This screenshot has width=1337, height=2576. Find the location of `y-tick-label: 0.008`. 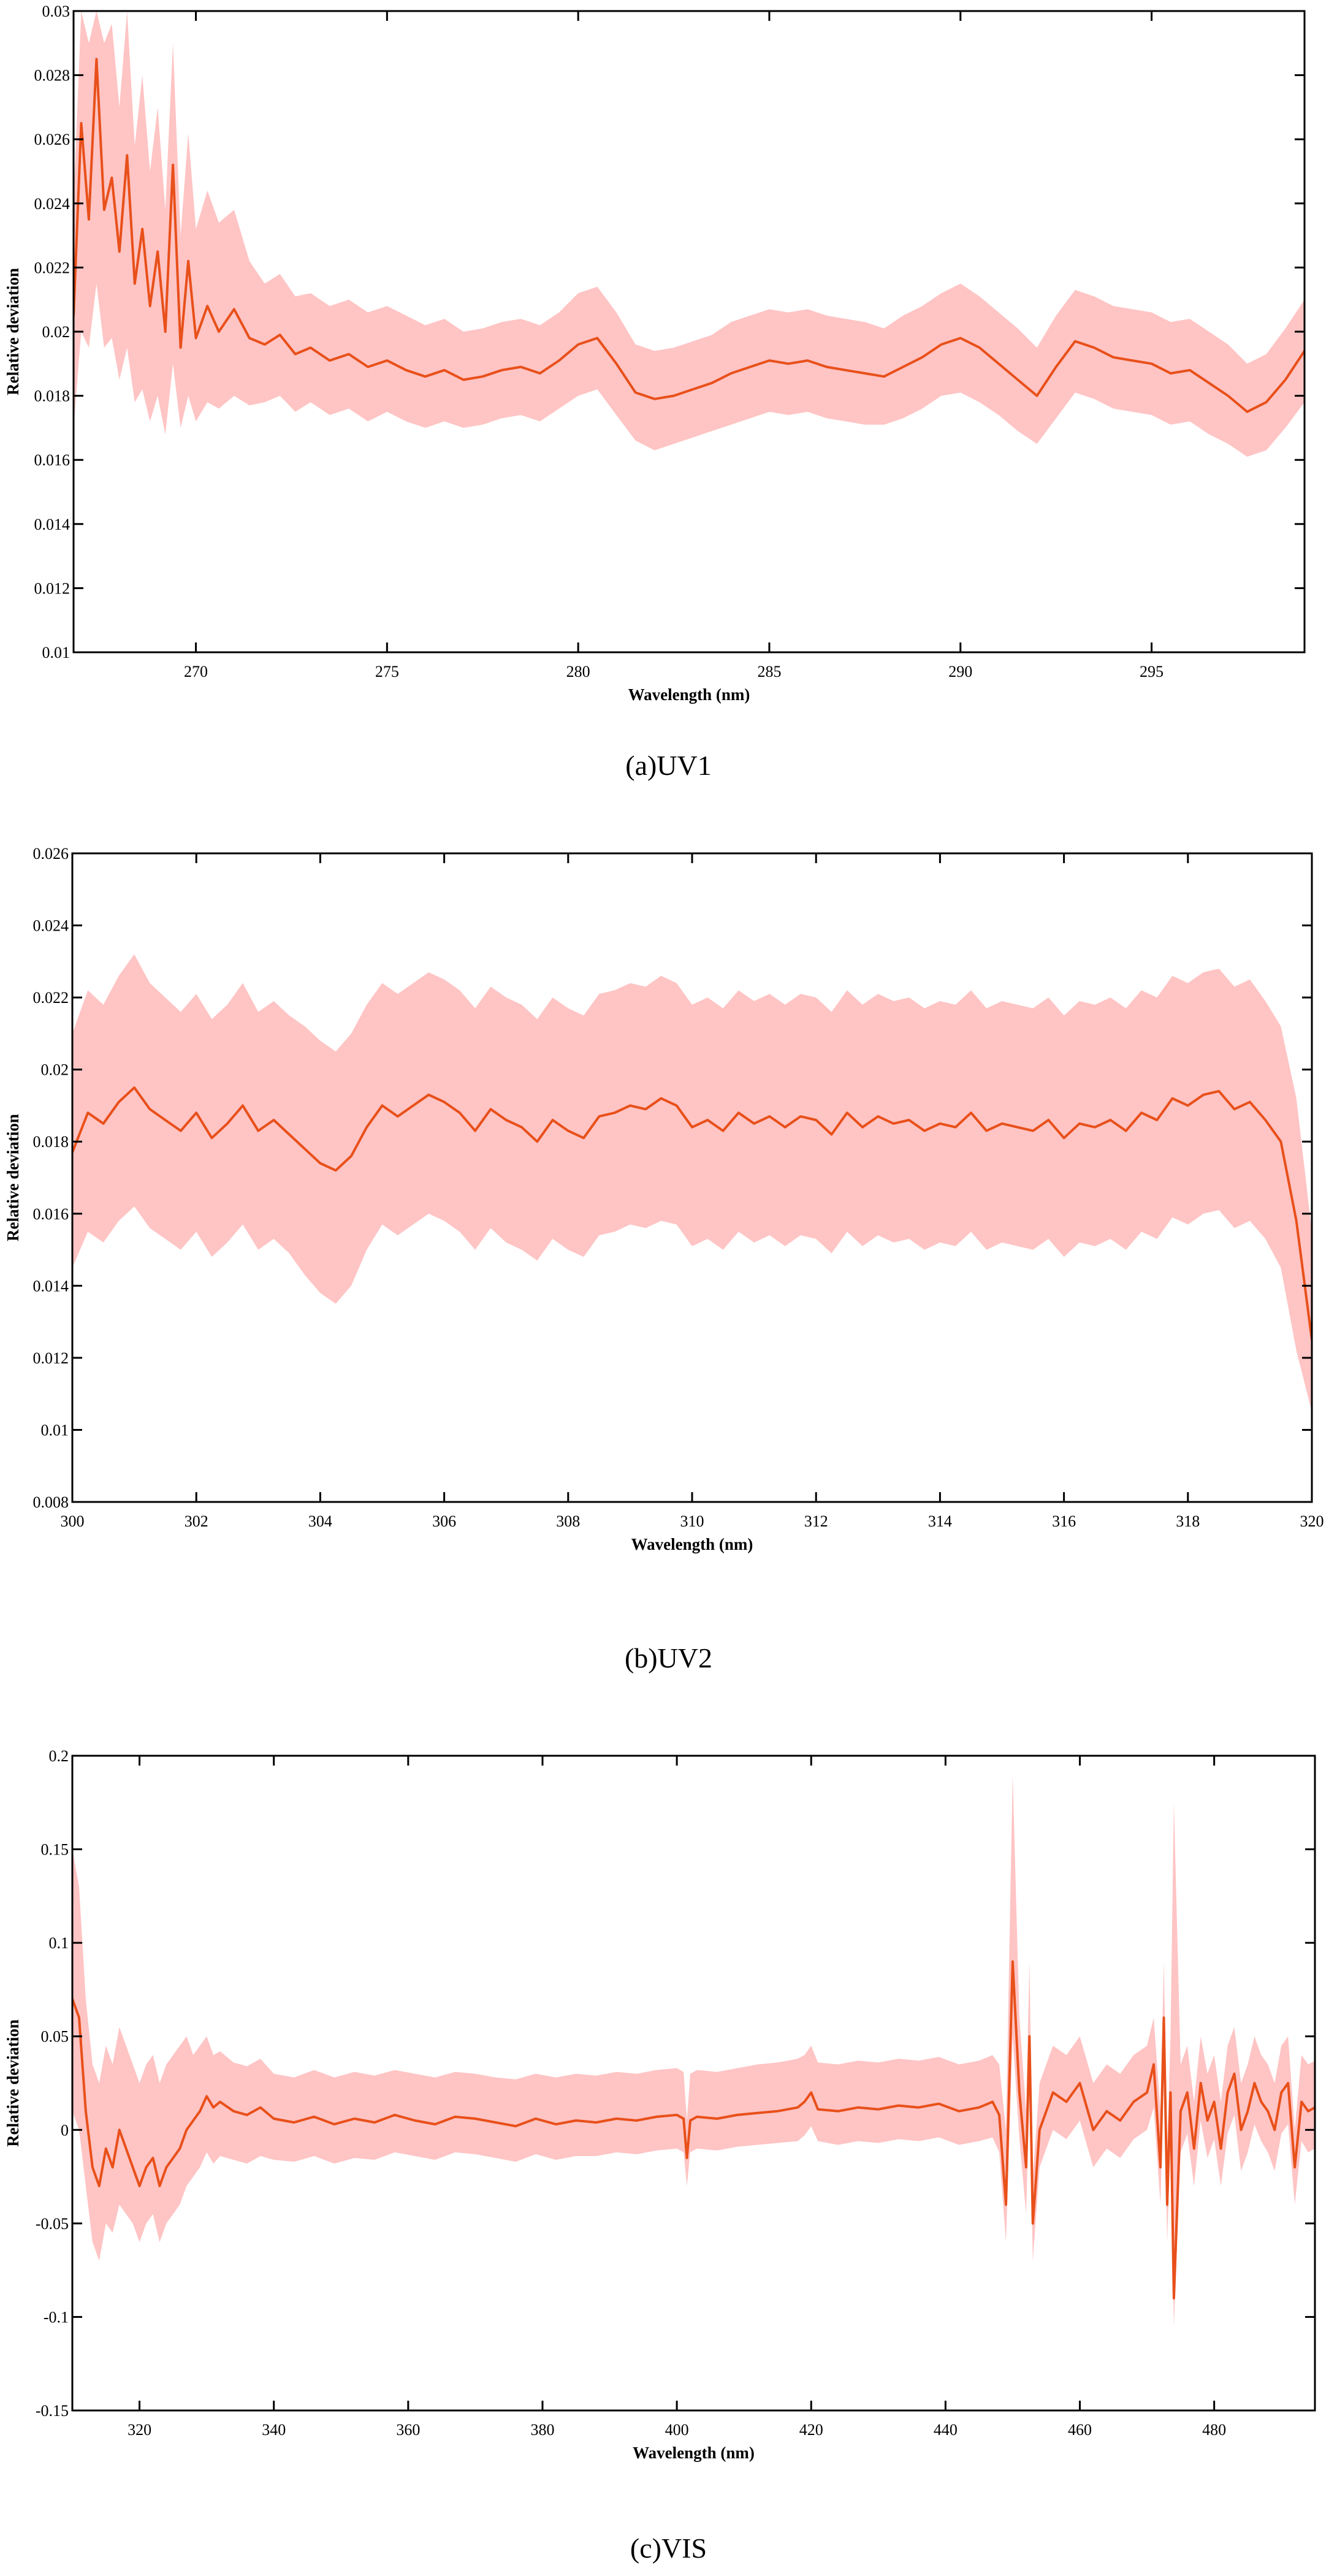

y-tick-label: 0.008 is located at coordinates (51, 1502).